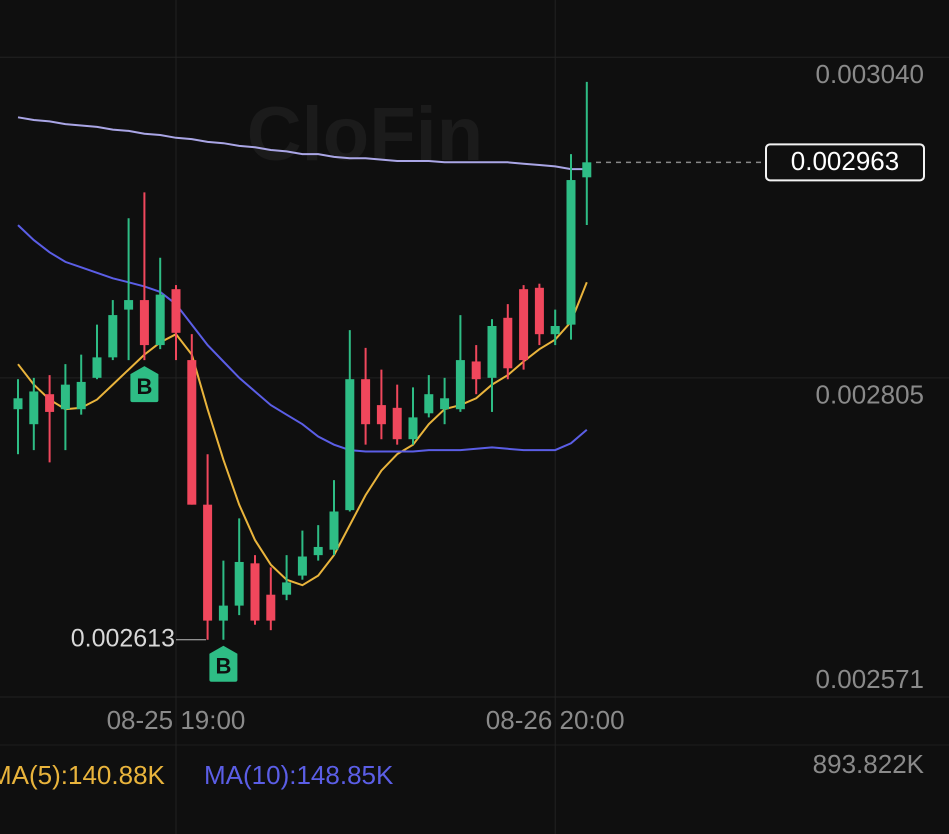  I want to click on y-tick-label: 0.002805, so click(870, 395).